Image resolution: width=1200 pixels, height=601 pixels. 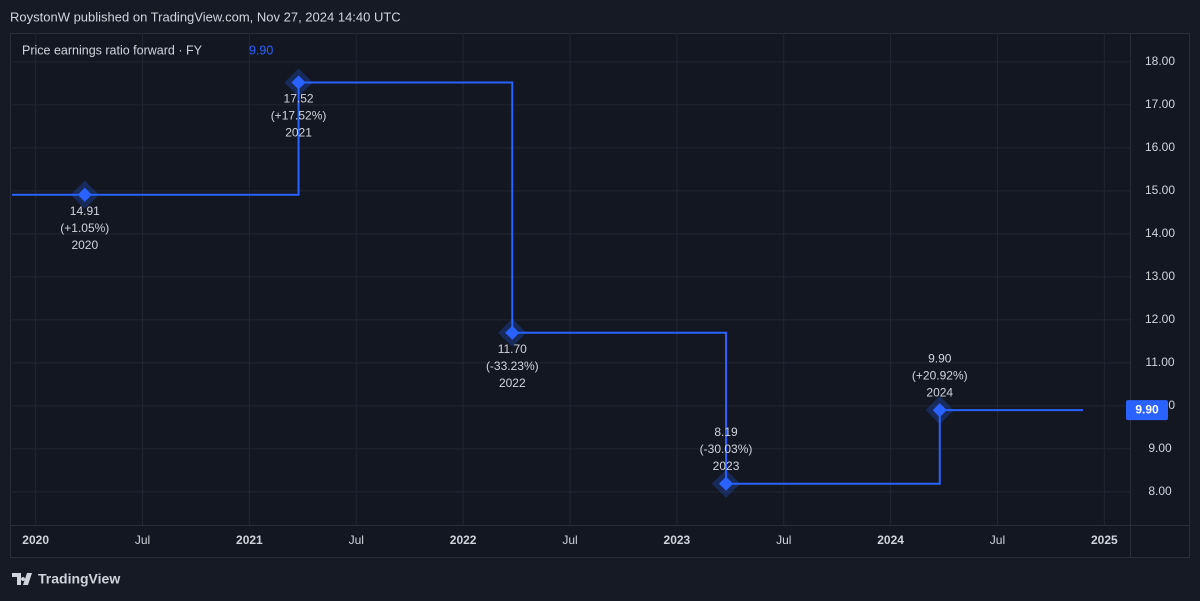 What do you see at coordinates (1104, 540) in the screenshot?
I see `x-tick-label: 2025` at bounding box center [1104, 540].